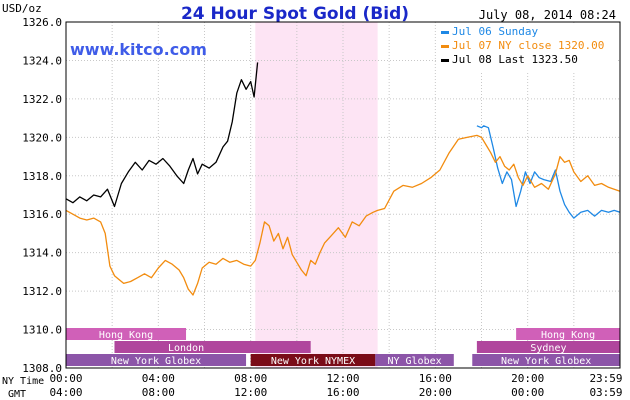  I want to click on y-tick-label: 1320.0, so click(42, 137).